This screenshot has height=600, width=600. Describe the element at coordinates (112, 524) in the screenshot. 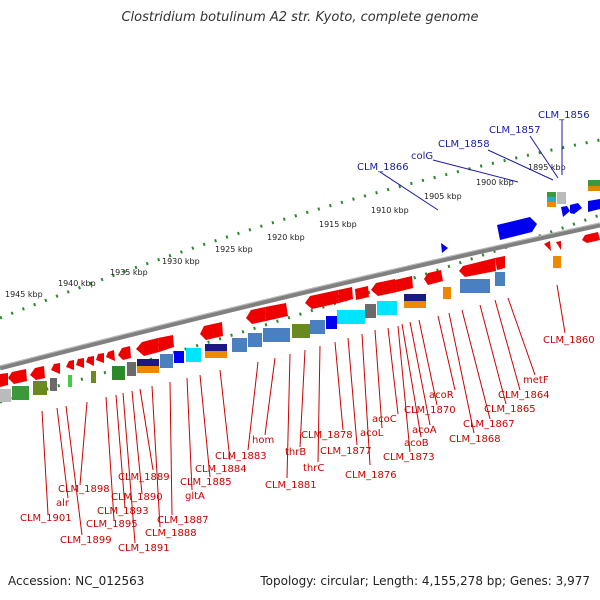

I see `gene-label: CLM_1895` at that location.